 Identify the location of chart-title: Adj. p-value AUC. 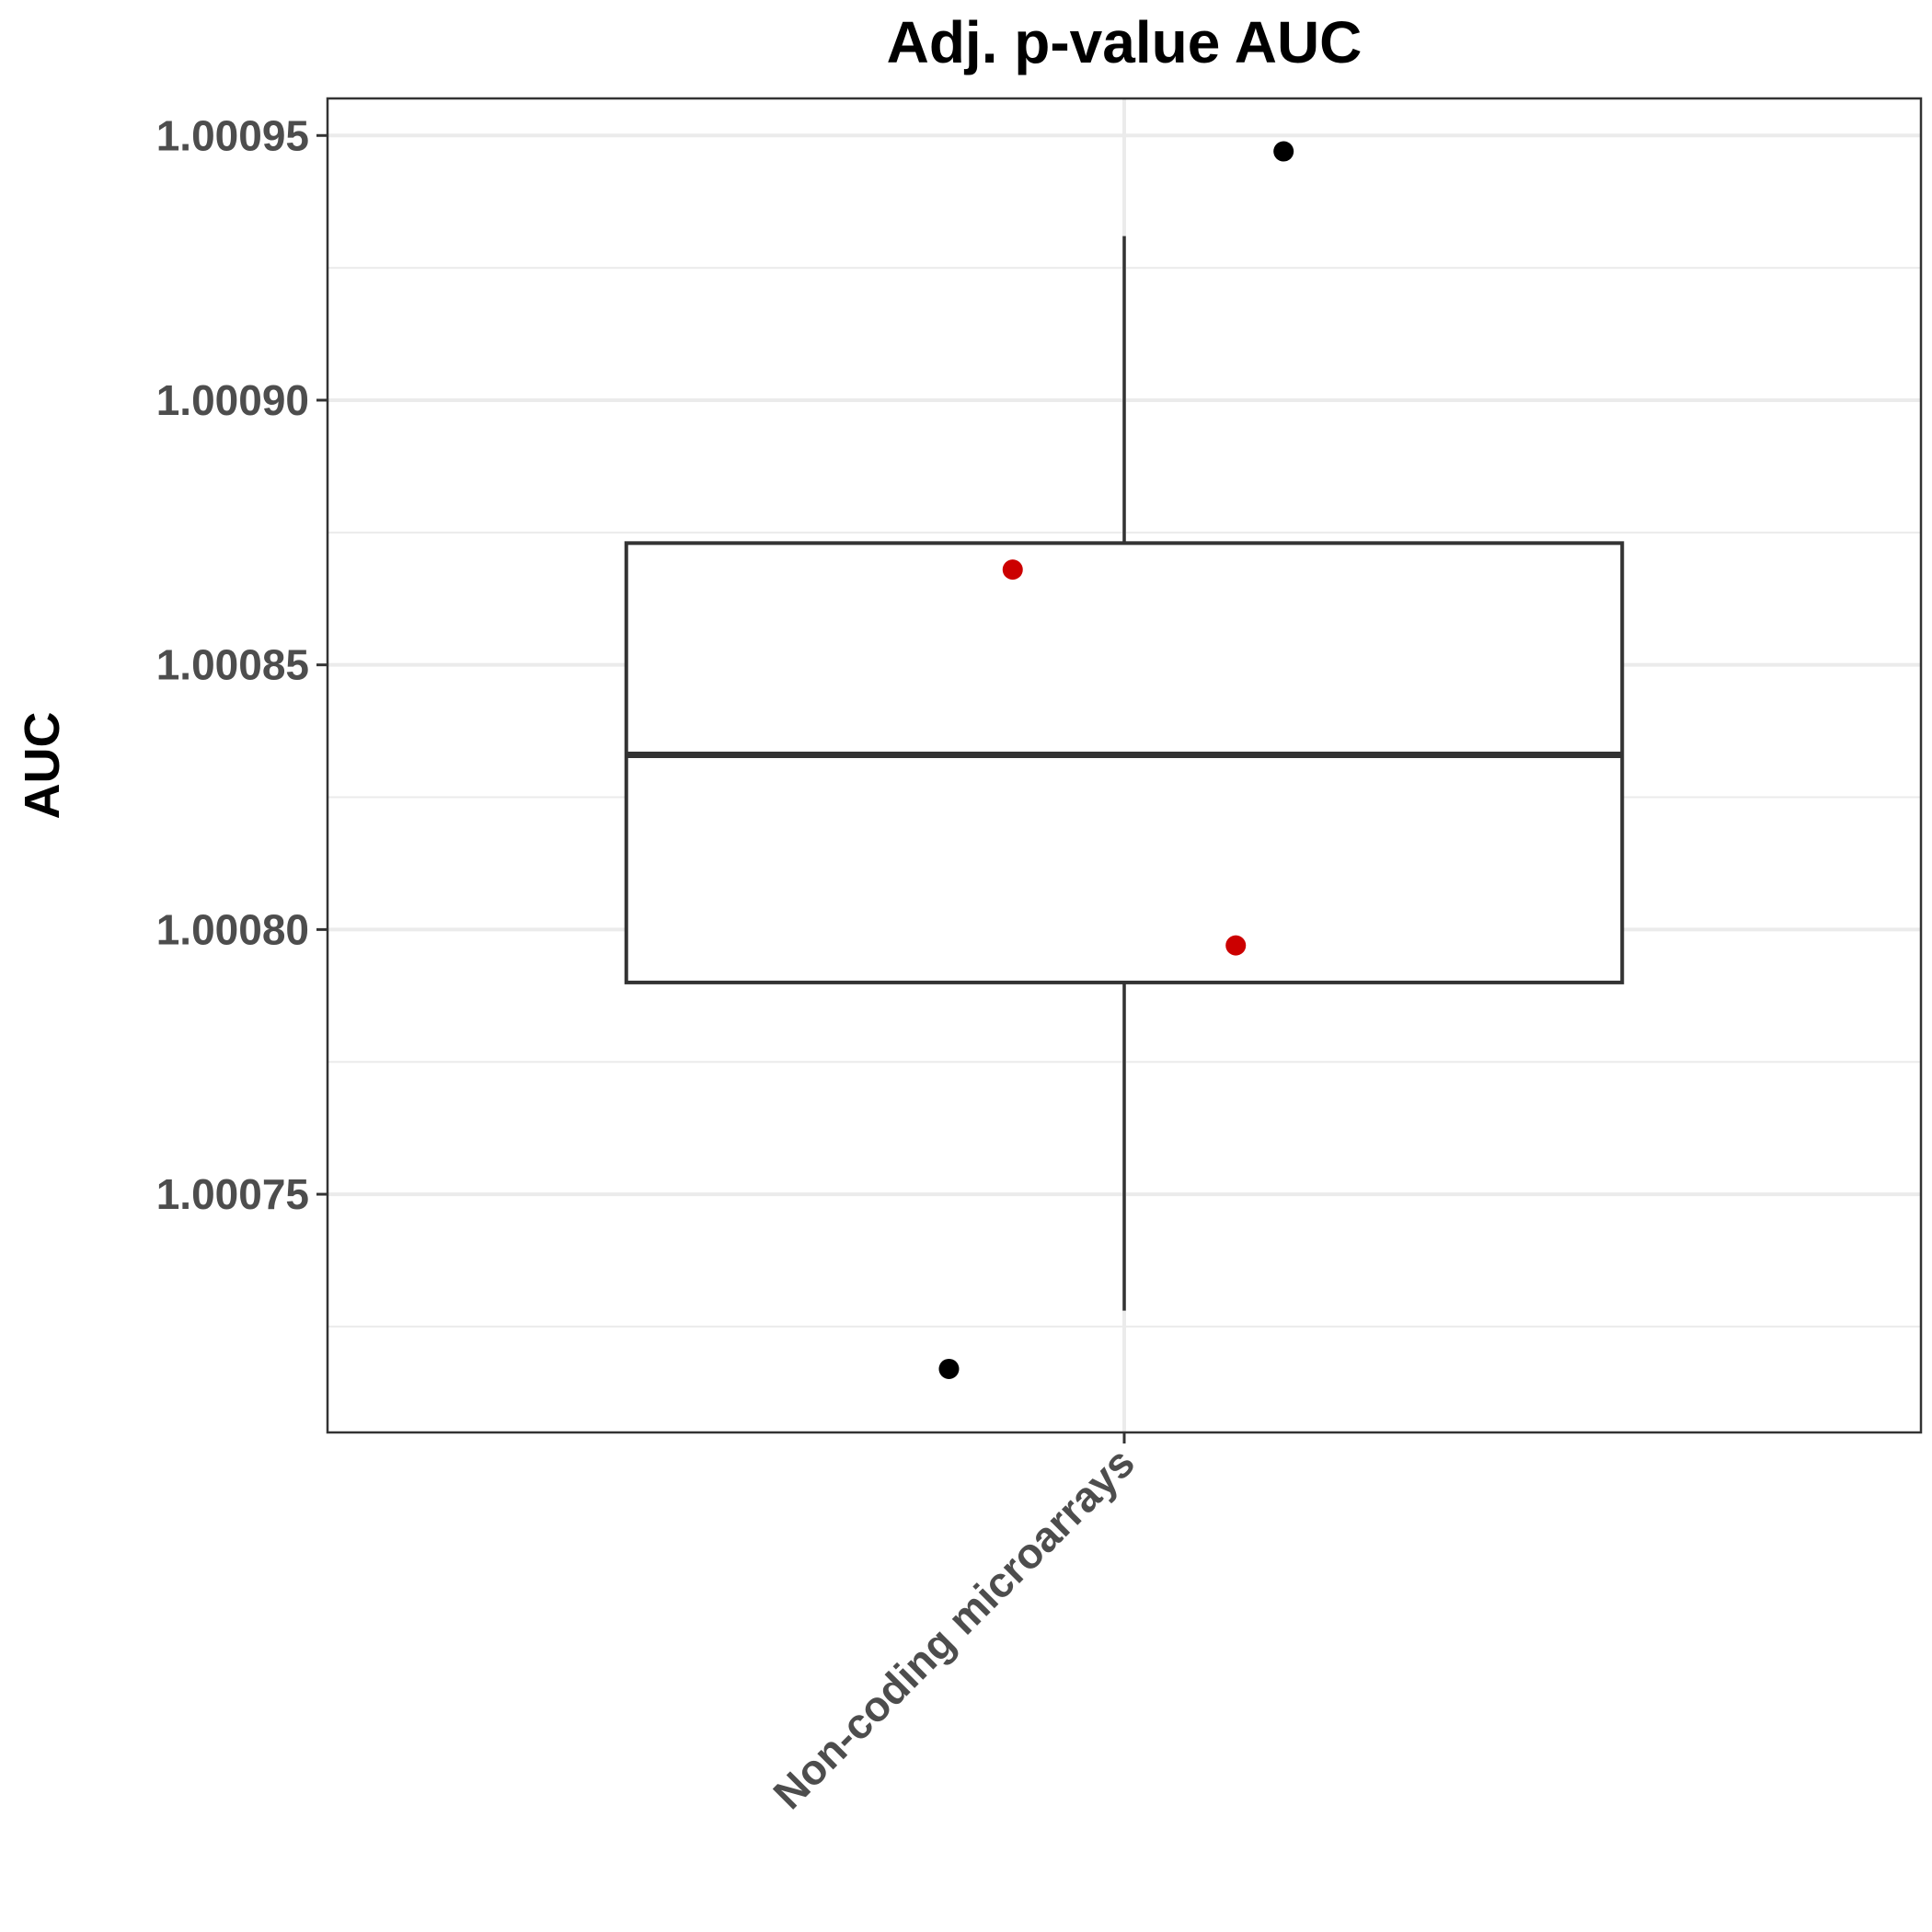
(1125, 42).